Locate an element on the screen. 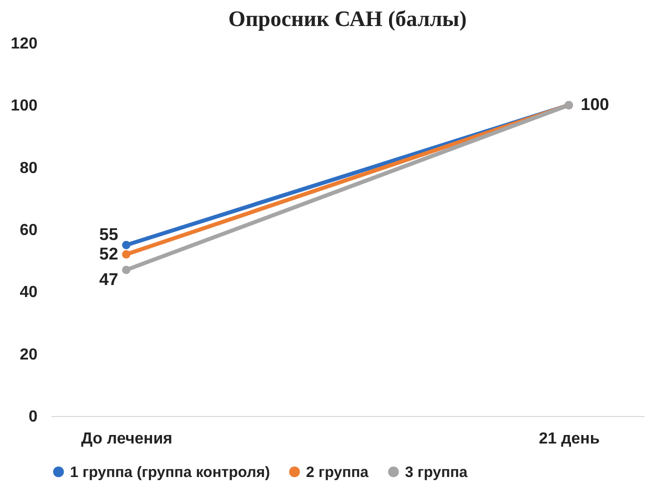 The height and width of the screenshot is (490, 654). legend-label: 2 группа is located at coordinates (338, 472).